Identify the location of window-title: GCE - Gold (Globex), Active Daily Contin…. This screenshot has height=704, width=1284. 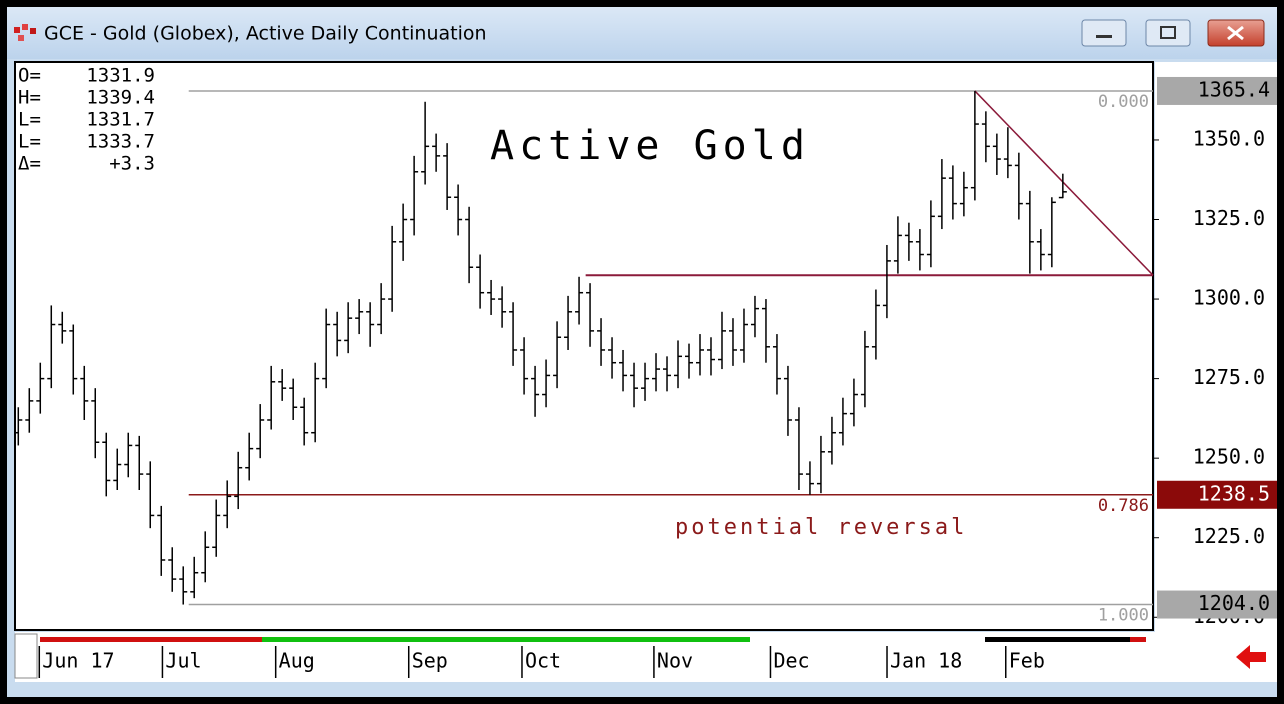
(265, 34).